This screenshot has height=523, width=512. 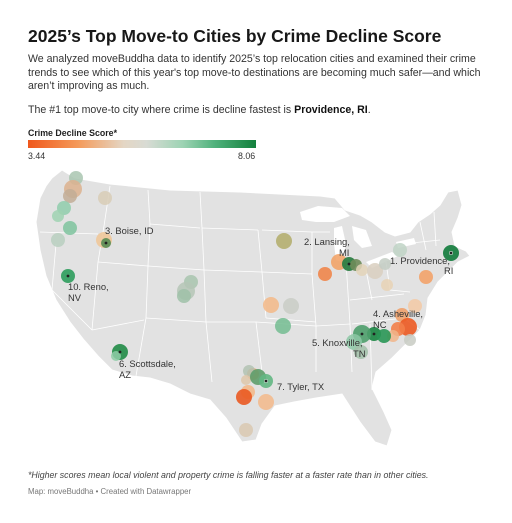 What do you see at coordinates (337, 342) in the screenshot?
I see `label-knoxville: 5. Knoxville,` at bounding box center [337, 342].